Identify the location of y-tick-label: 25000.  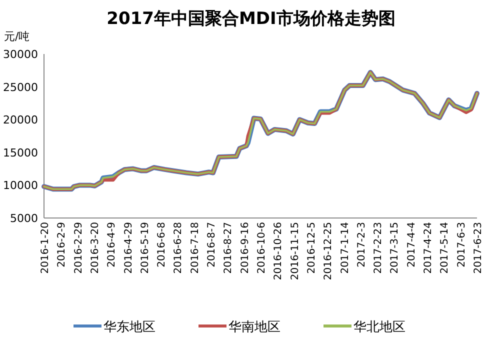
(20, 87).